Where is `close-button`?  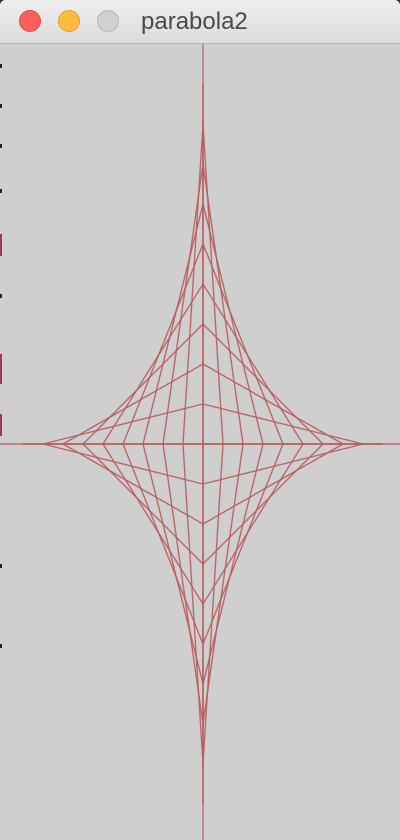 close-button is located at coordinates (30, 21).